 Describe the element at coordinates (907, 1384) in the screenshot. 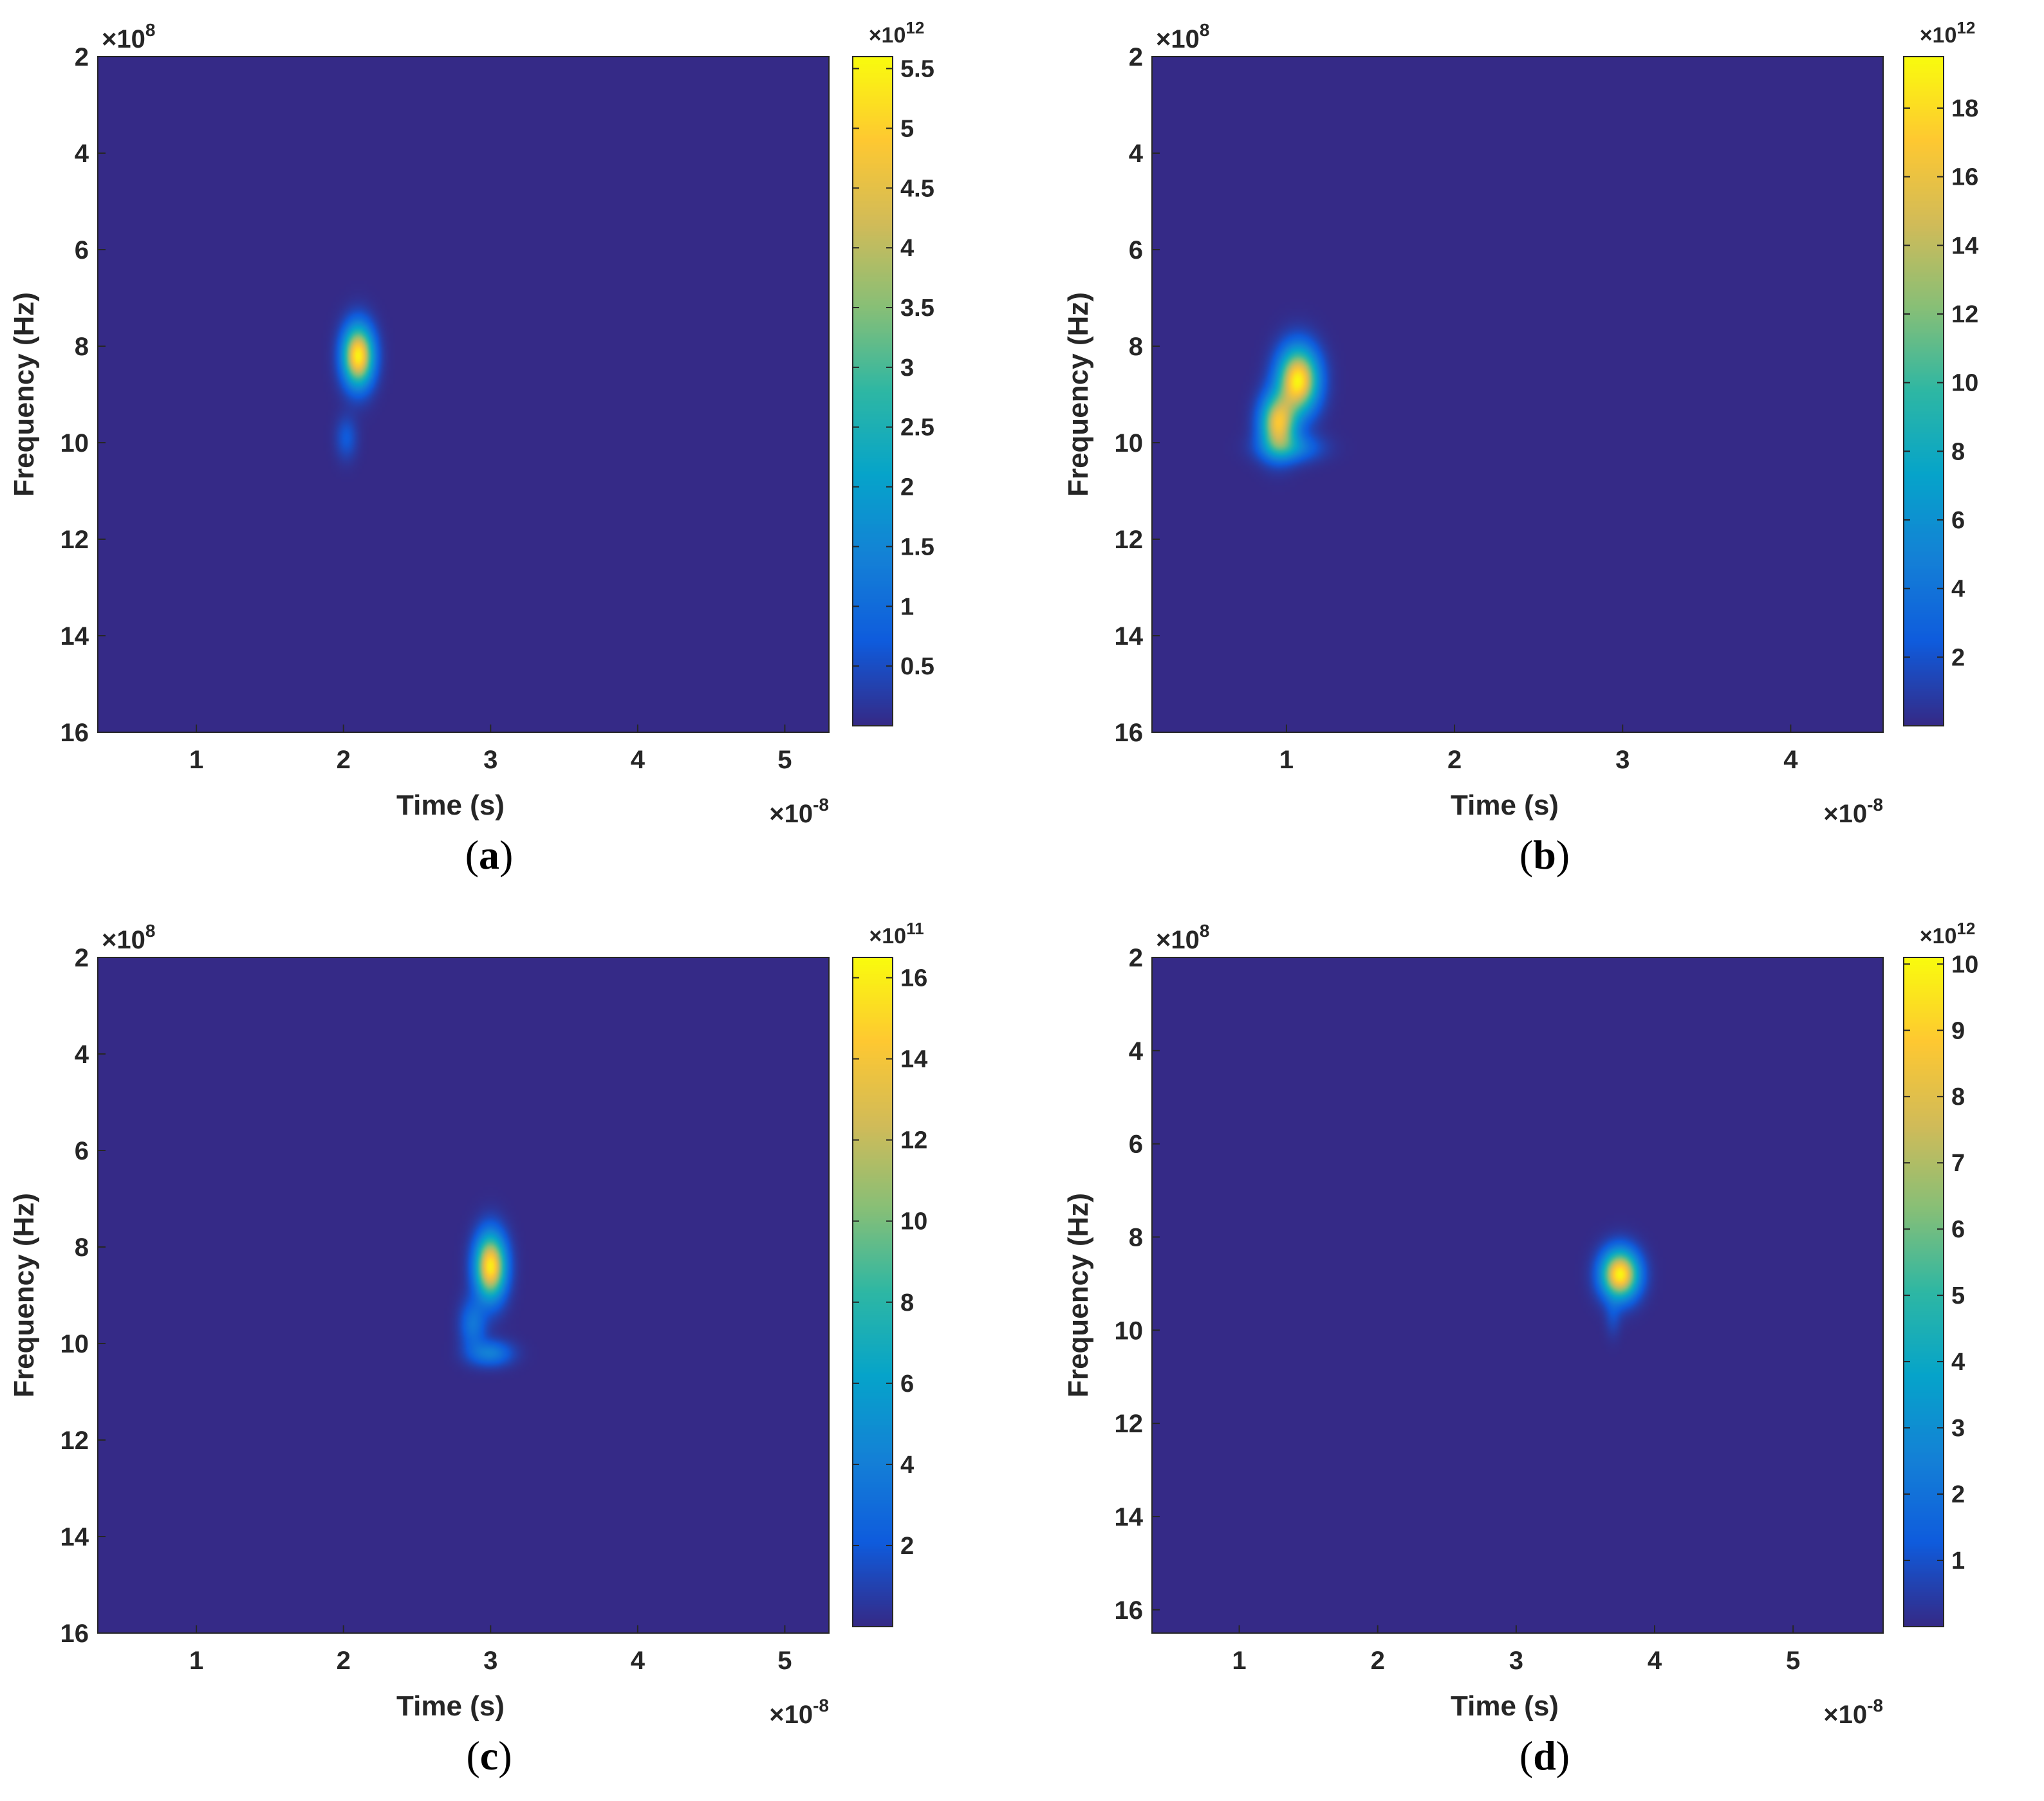

I see `colorbar-tick-label: 6` at that location.